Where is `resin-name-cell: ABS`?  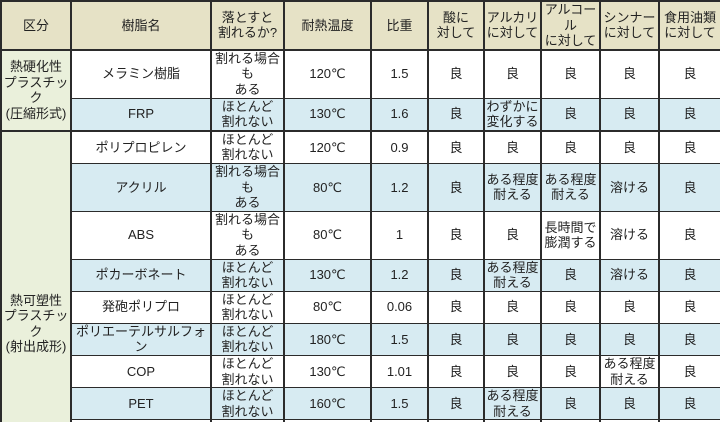
resin-name-cell: ABS is located at coordinates (141, 235).